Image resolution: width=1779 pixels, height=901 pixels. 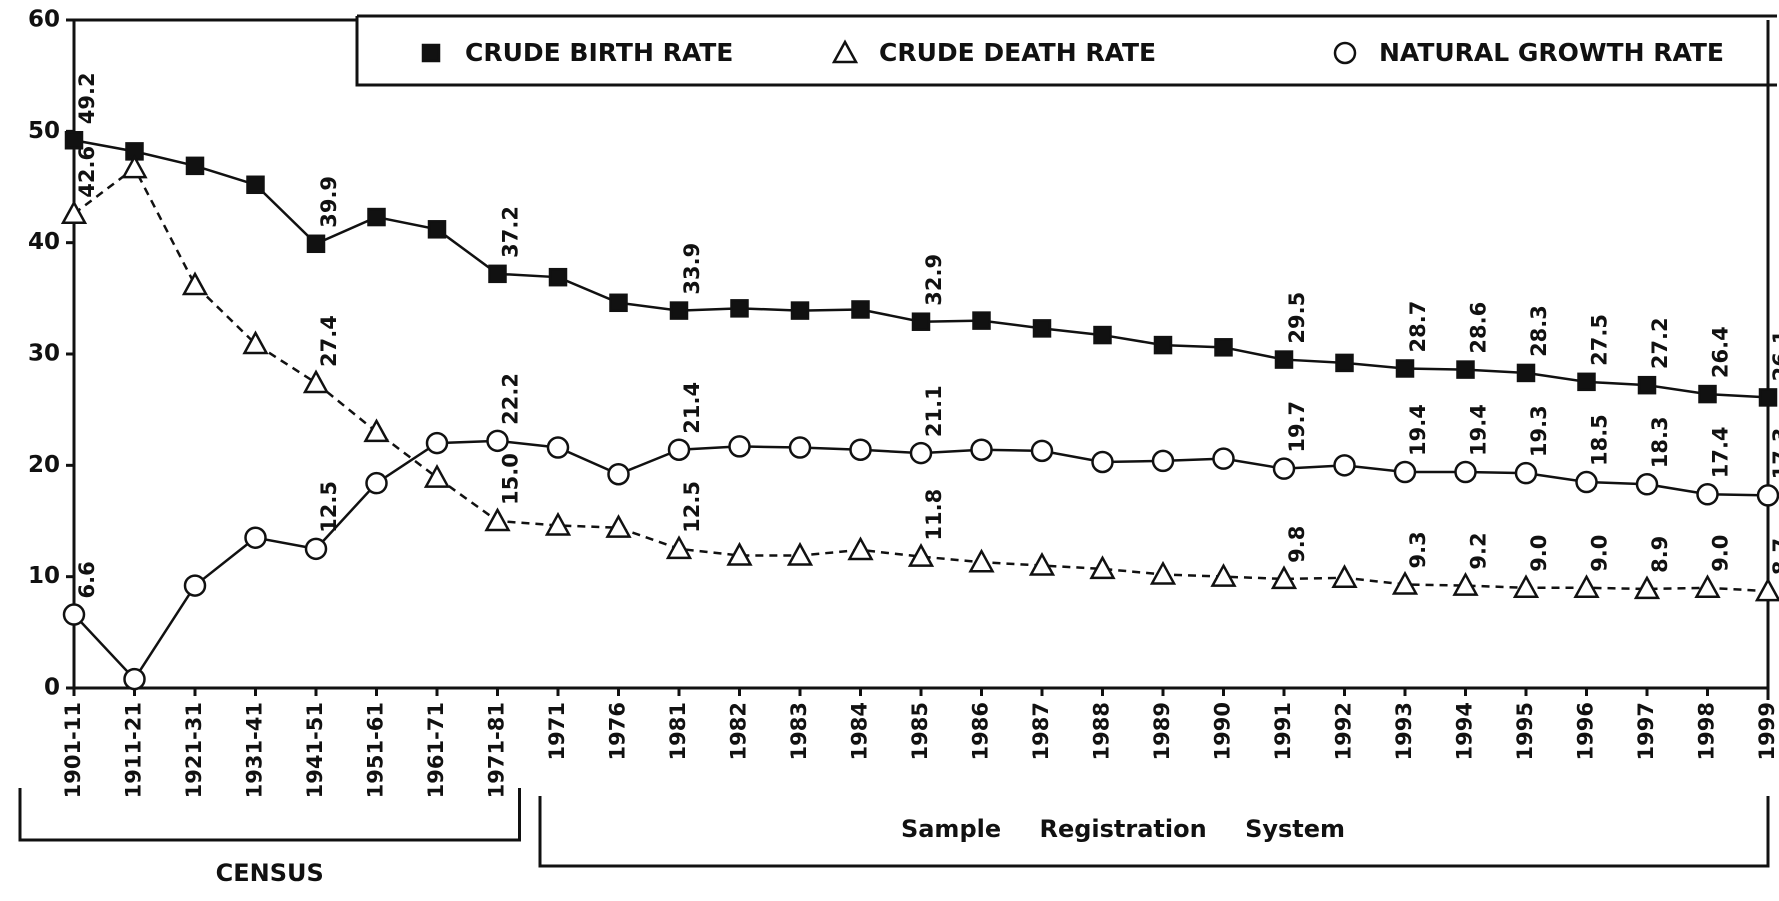 What do you see at coordinates (1345, 53) in the screenshot?
I see `legend-marker` at bounding box center [1345, 53].